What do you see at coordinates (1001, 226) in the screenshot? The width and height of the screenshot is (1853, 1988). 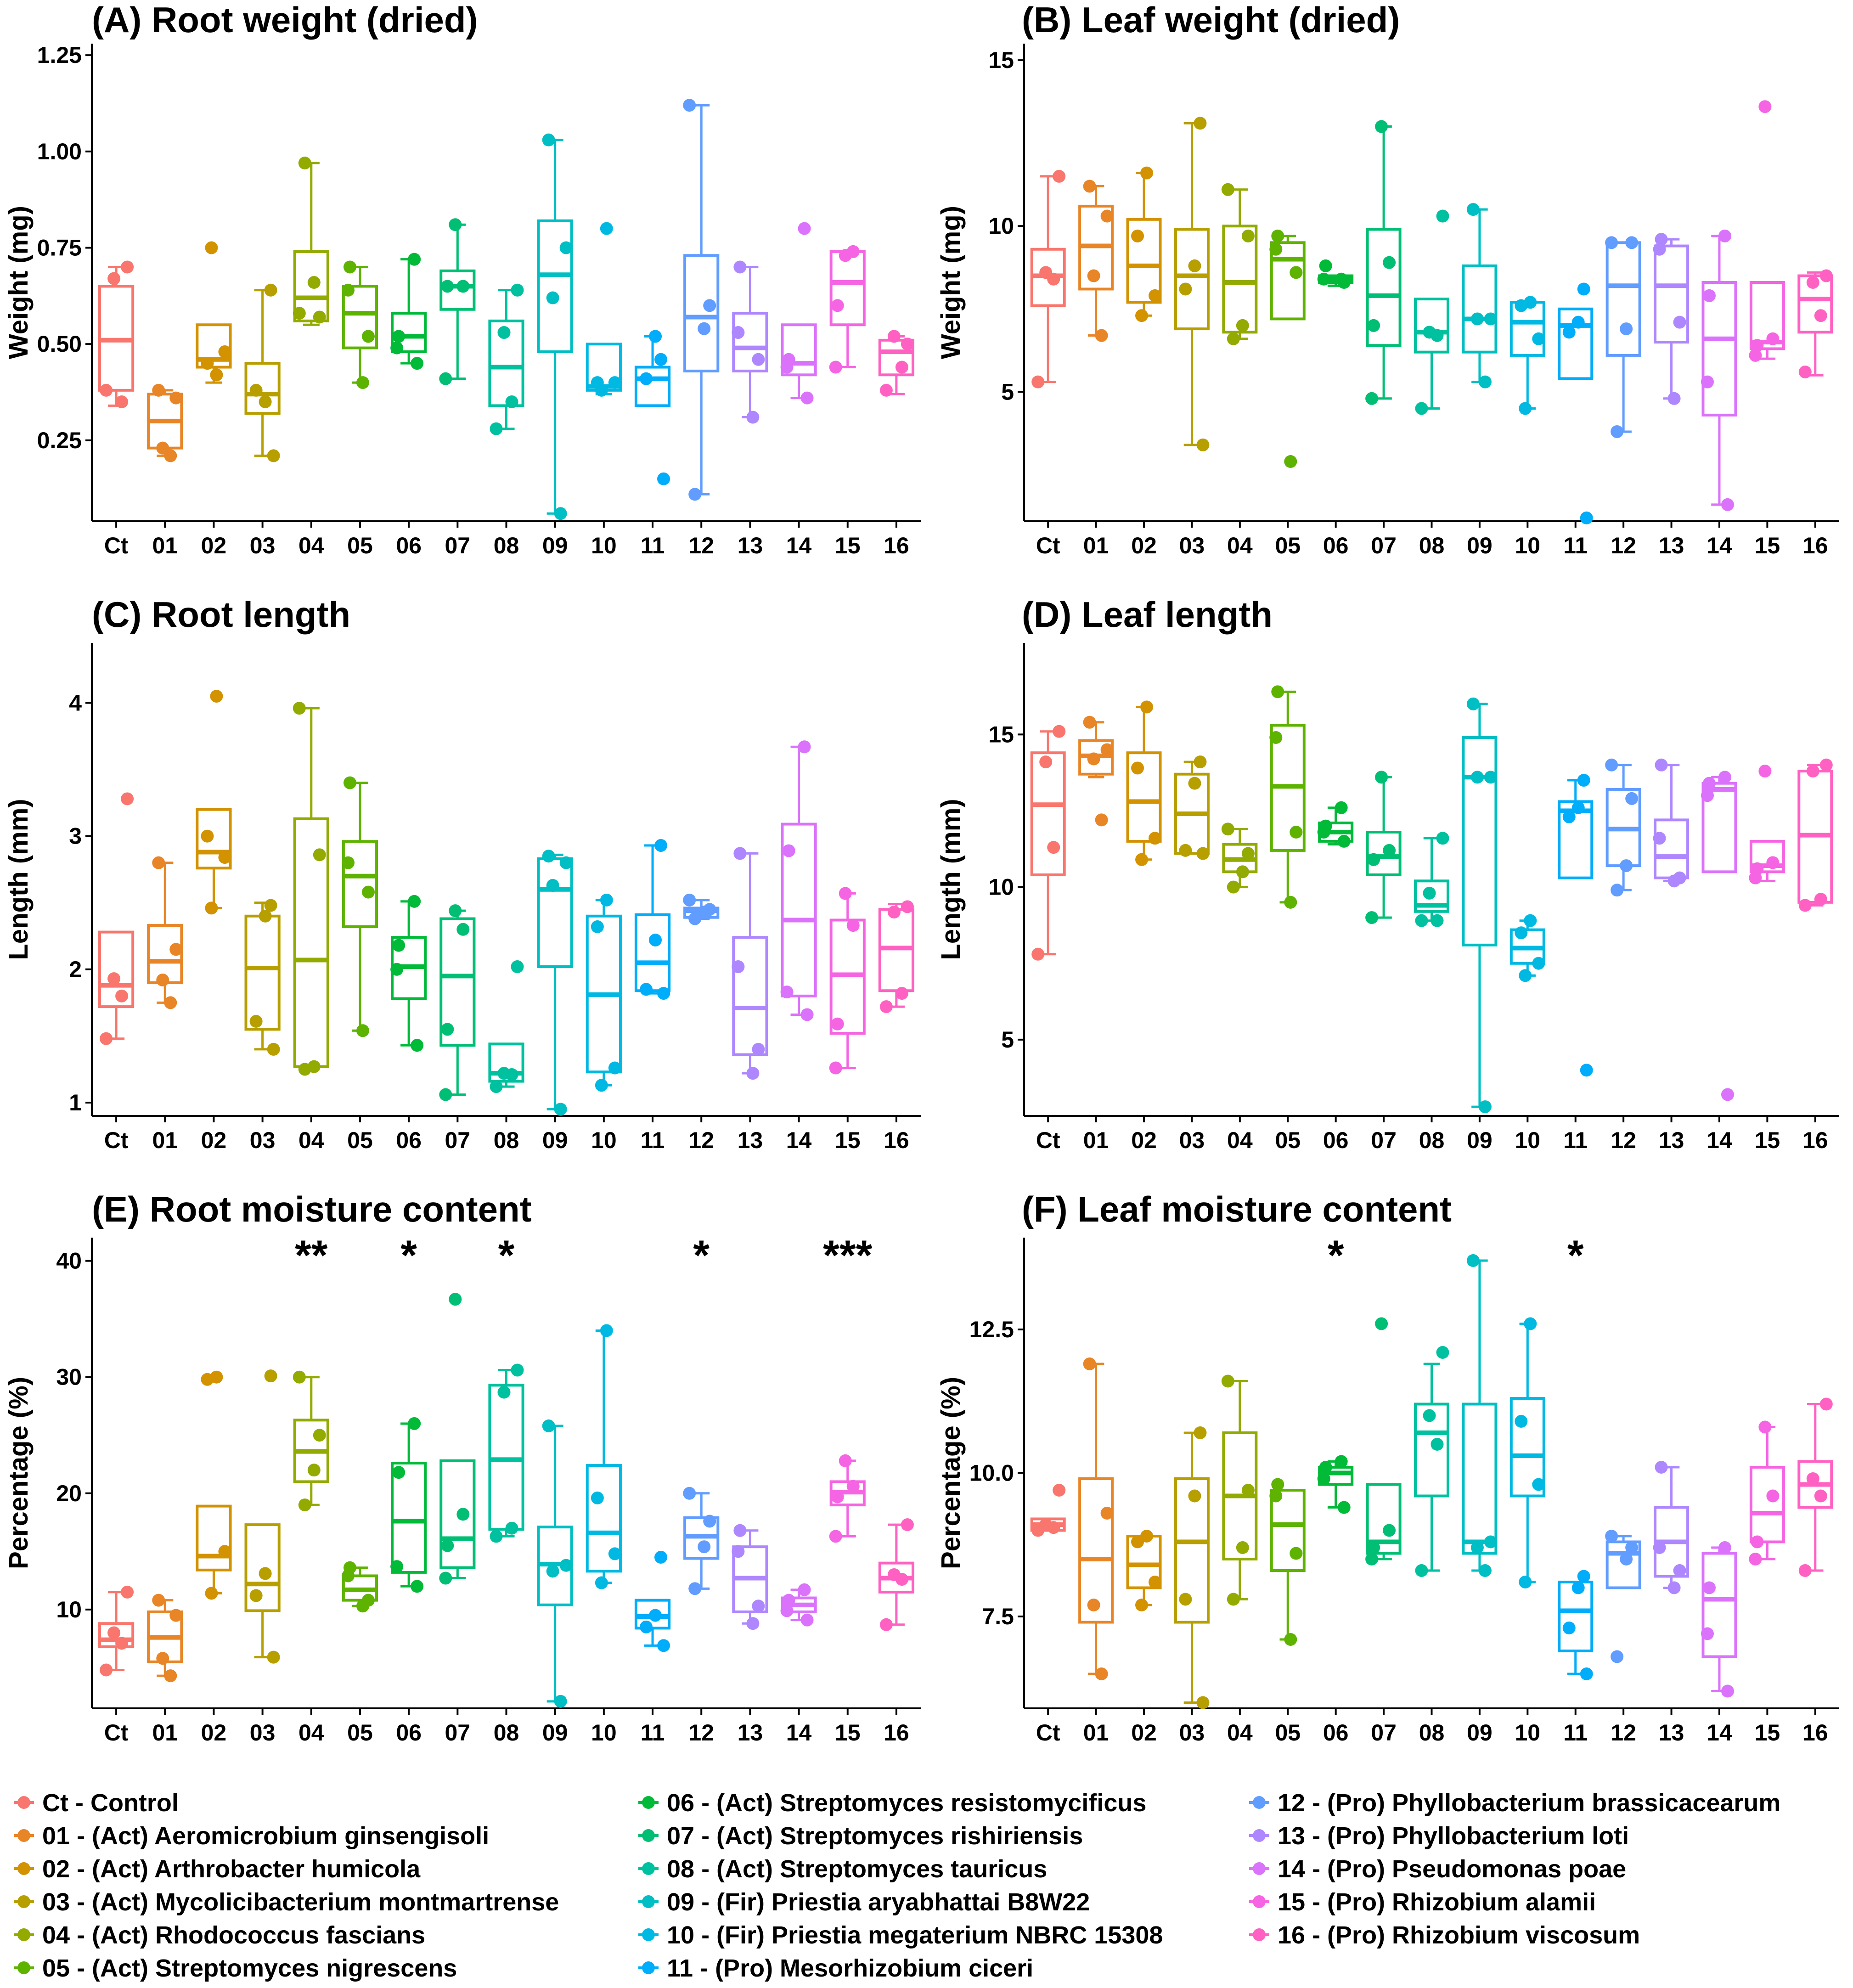 I see `y-tick-label: 10` at bounding box center [1001, 226].